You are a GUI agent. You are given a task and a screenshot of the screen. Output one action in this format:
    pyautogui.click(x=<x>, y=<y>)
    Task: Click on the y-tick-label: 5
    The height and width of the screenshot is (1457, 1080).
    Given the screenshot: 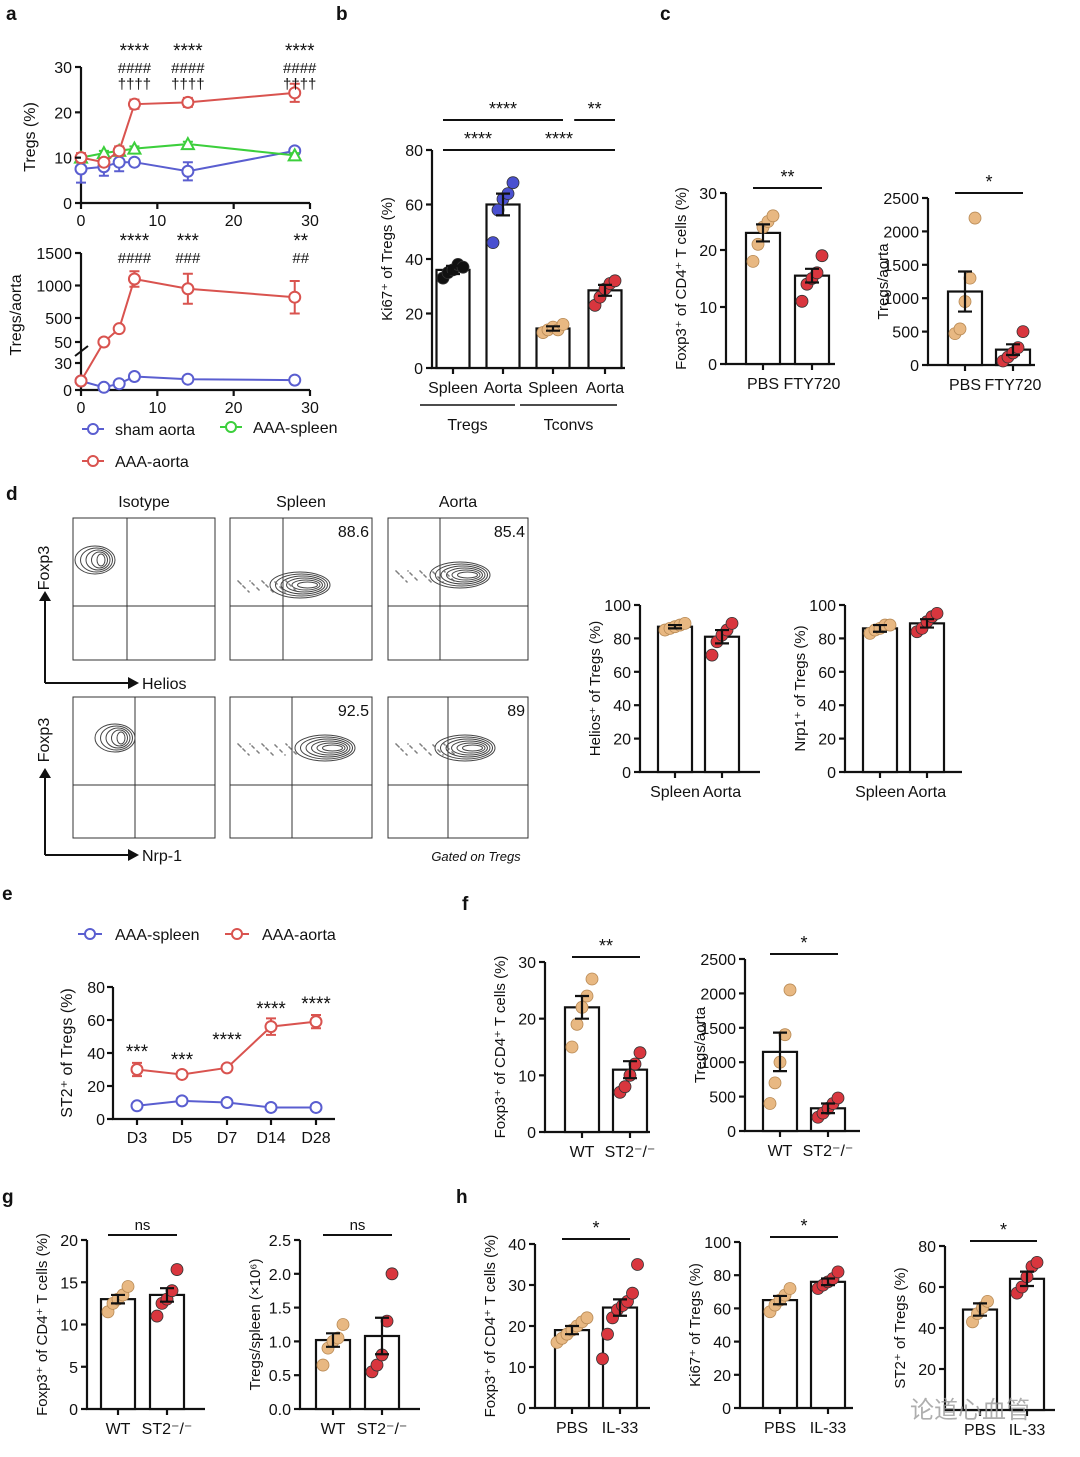 What is the action you would take?
    pyautogui.click(x=73, y=1368)
    